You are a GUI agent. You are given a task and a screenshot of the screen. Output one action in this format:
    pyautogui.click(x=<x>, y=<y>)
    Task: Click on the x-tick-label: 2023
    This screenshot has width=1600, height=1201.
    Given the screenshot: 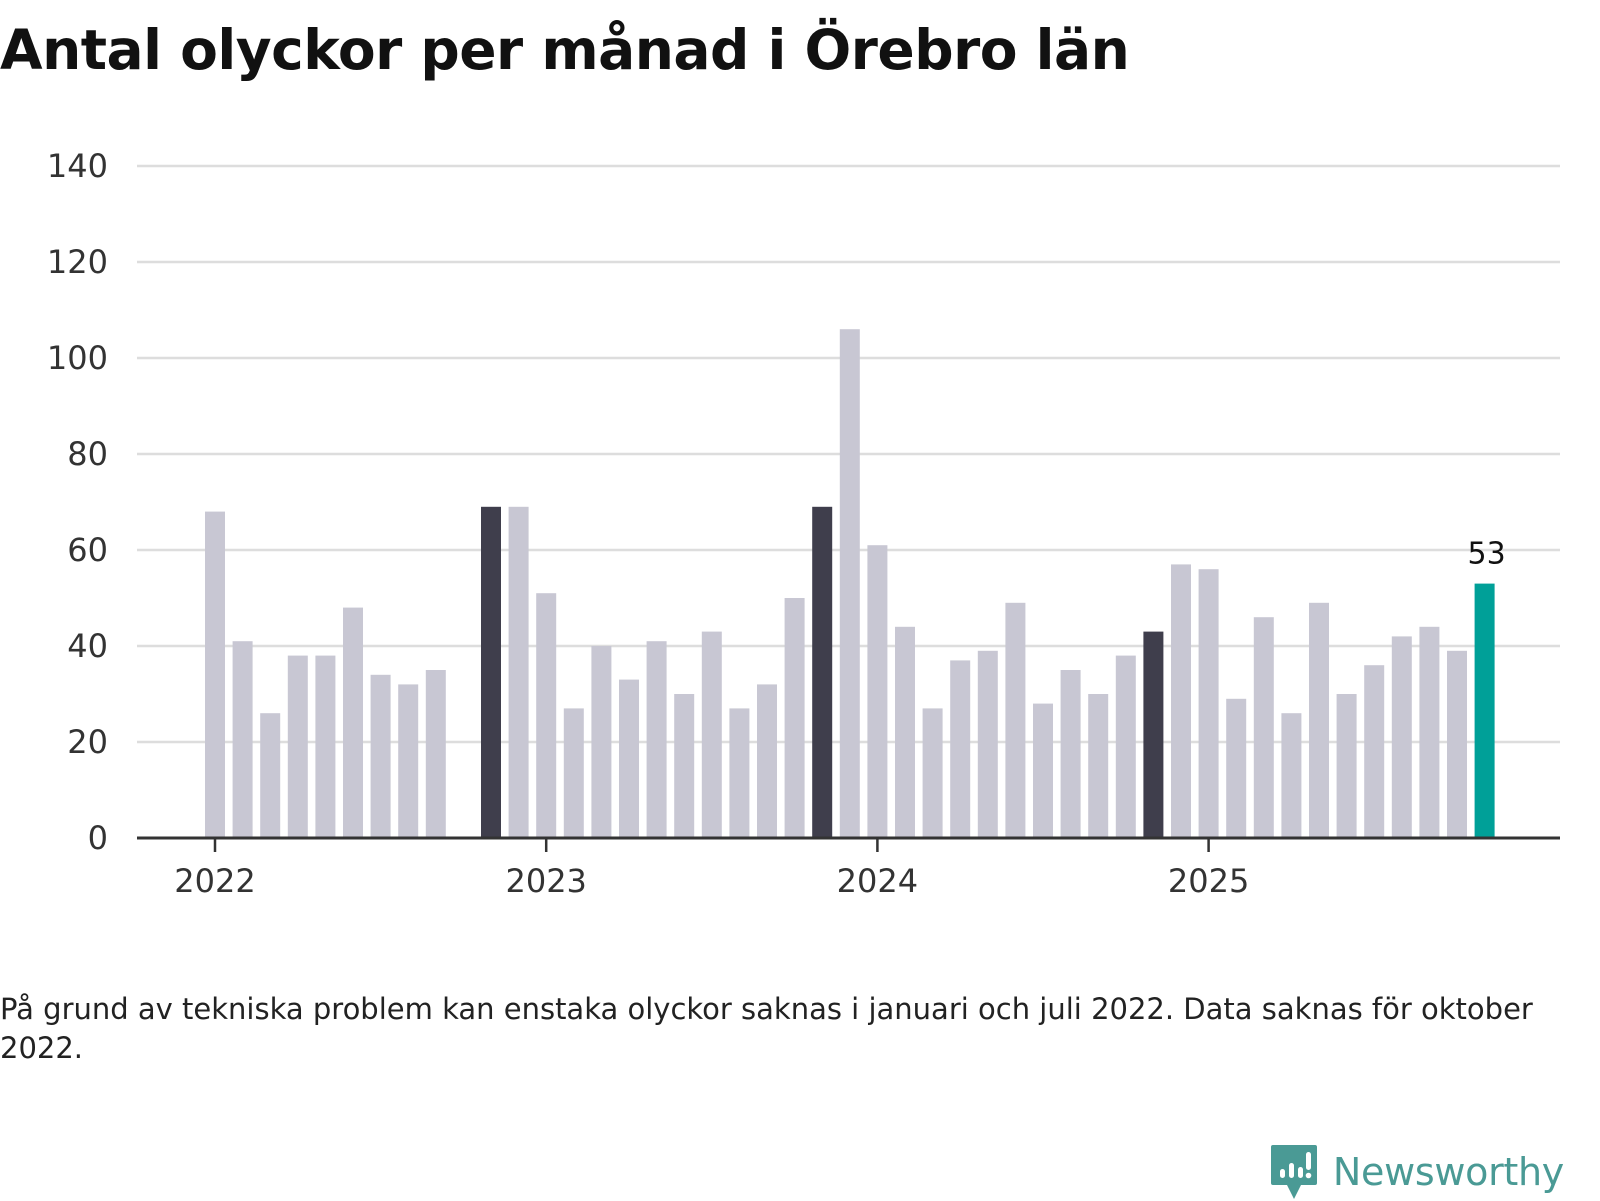 What is the action you would take?
    pyautogui.click(x=545, y=881)
    